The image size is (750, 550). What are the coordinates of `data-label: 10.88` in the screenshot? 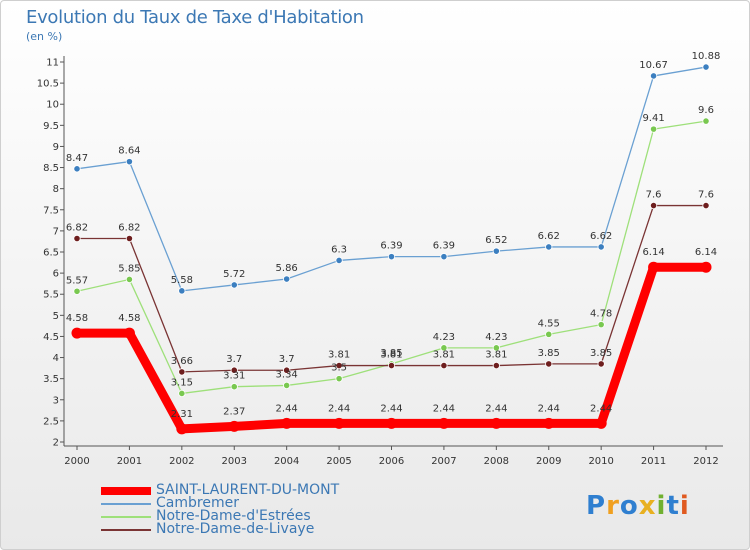 It's located at (706, 56).